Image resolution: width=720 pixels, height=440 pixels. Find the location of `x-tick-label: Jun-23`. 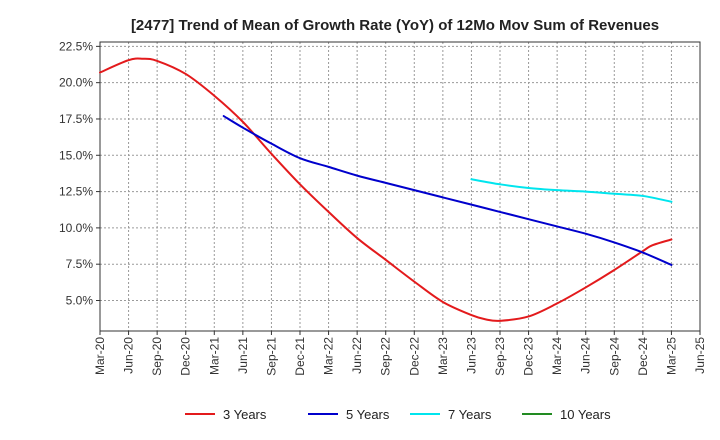

x-tick-label: Jun-23 is located at coordinates (471, 355).